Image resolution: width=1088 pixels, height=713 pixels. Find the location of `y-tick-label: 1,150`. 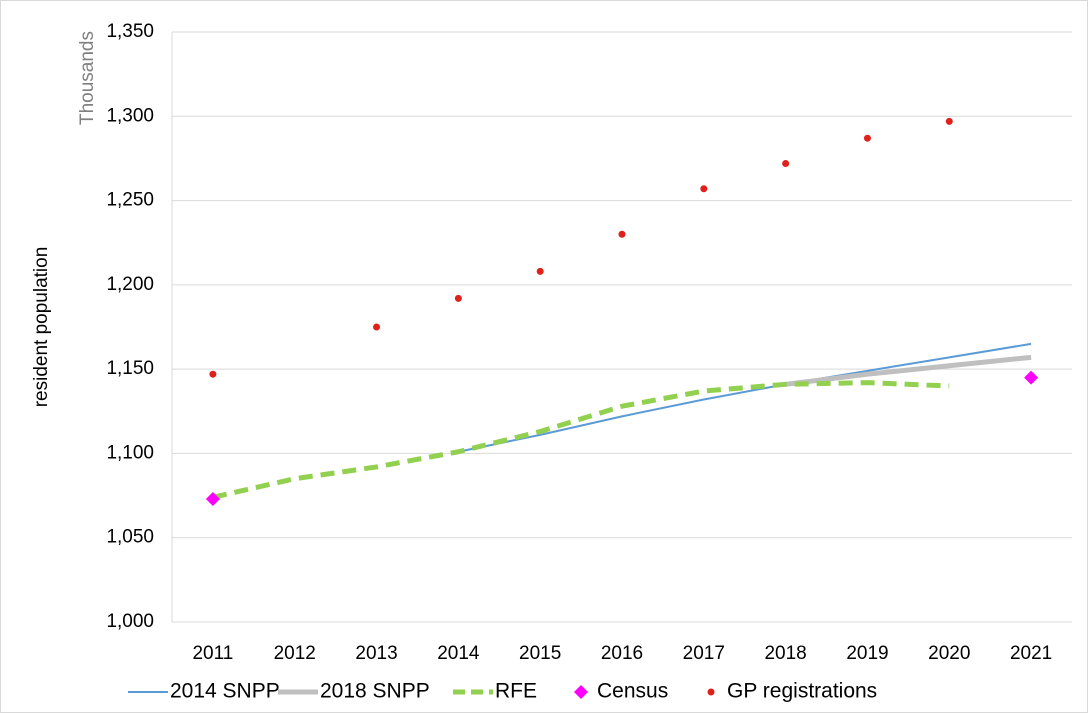

y-tick-label: 1,150 is located at coordinates (130, 368).